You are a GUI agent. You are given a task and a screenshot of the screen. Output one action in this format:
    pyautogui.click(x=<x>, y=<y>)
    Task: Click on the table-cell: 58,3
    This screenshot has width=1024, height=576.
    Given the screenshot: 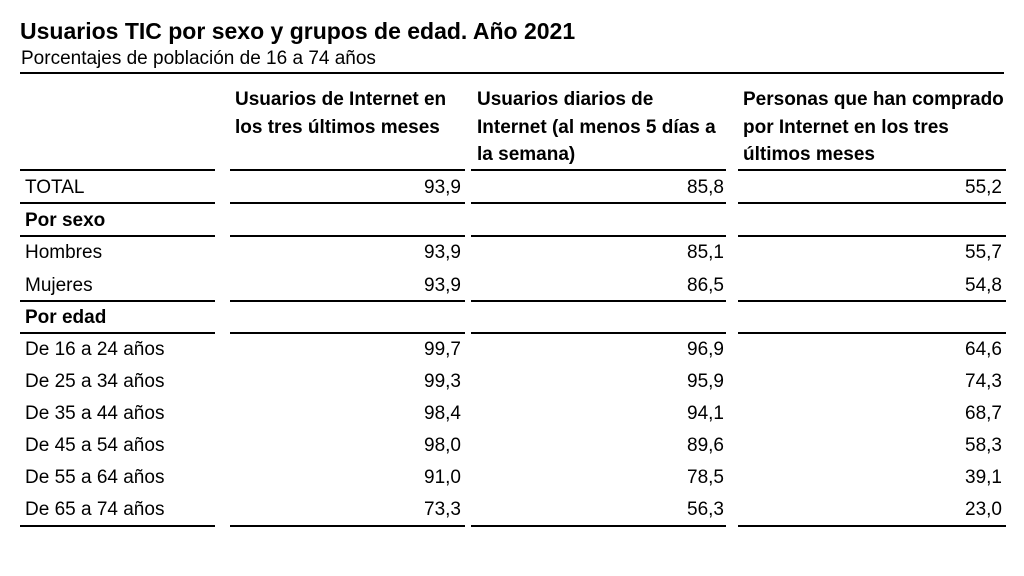 What is the action you would take?
    pyautogui.click(x=983, y=445)
    